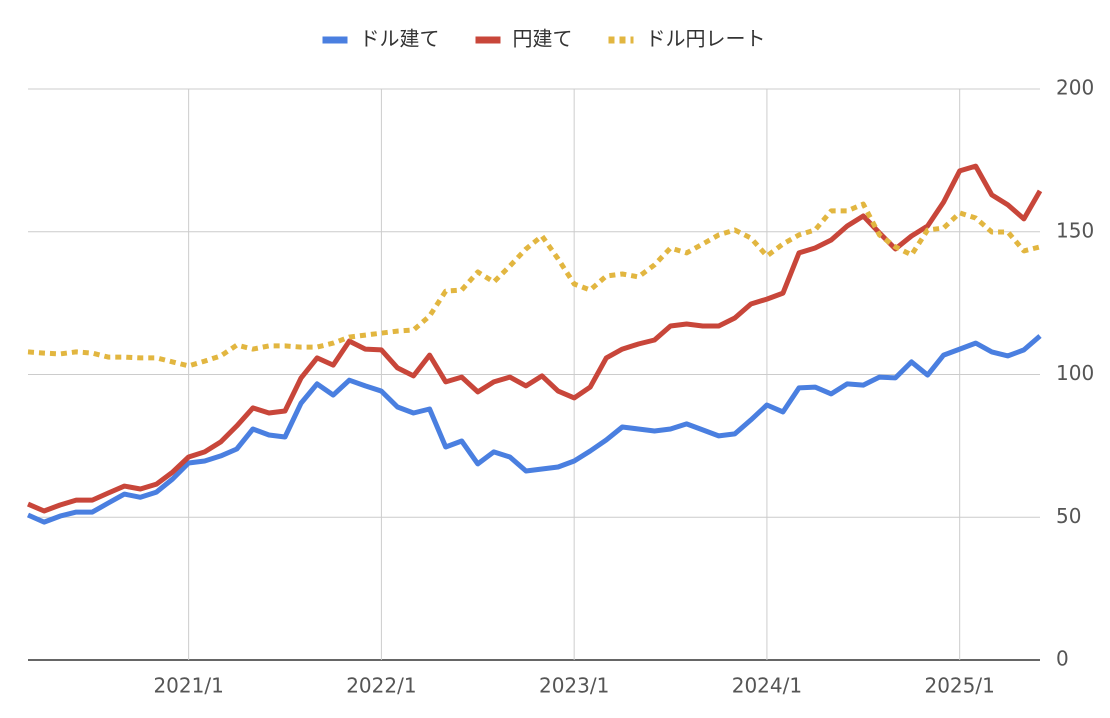  Describe the element at coordinates (1062, 659) in the screenshot. I see `y-tick-label: 0` at that location.